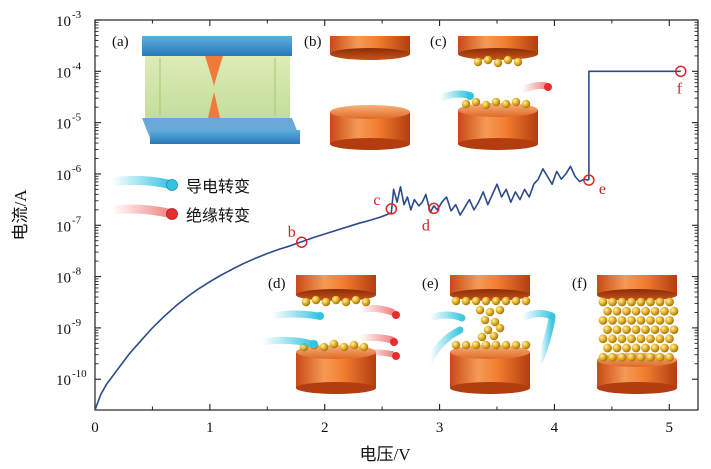  Describe the element at coordinates (120, 42) in the screenshot. I see `panel-label-a: (a)` at that location.